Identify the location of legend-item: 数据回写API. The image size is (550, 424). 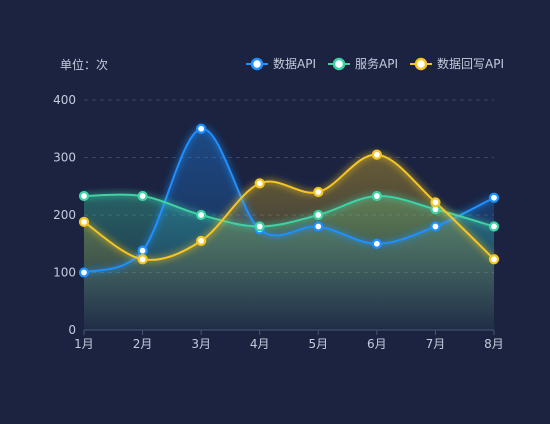
(457, 63).